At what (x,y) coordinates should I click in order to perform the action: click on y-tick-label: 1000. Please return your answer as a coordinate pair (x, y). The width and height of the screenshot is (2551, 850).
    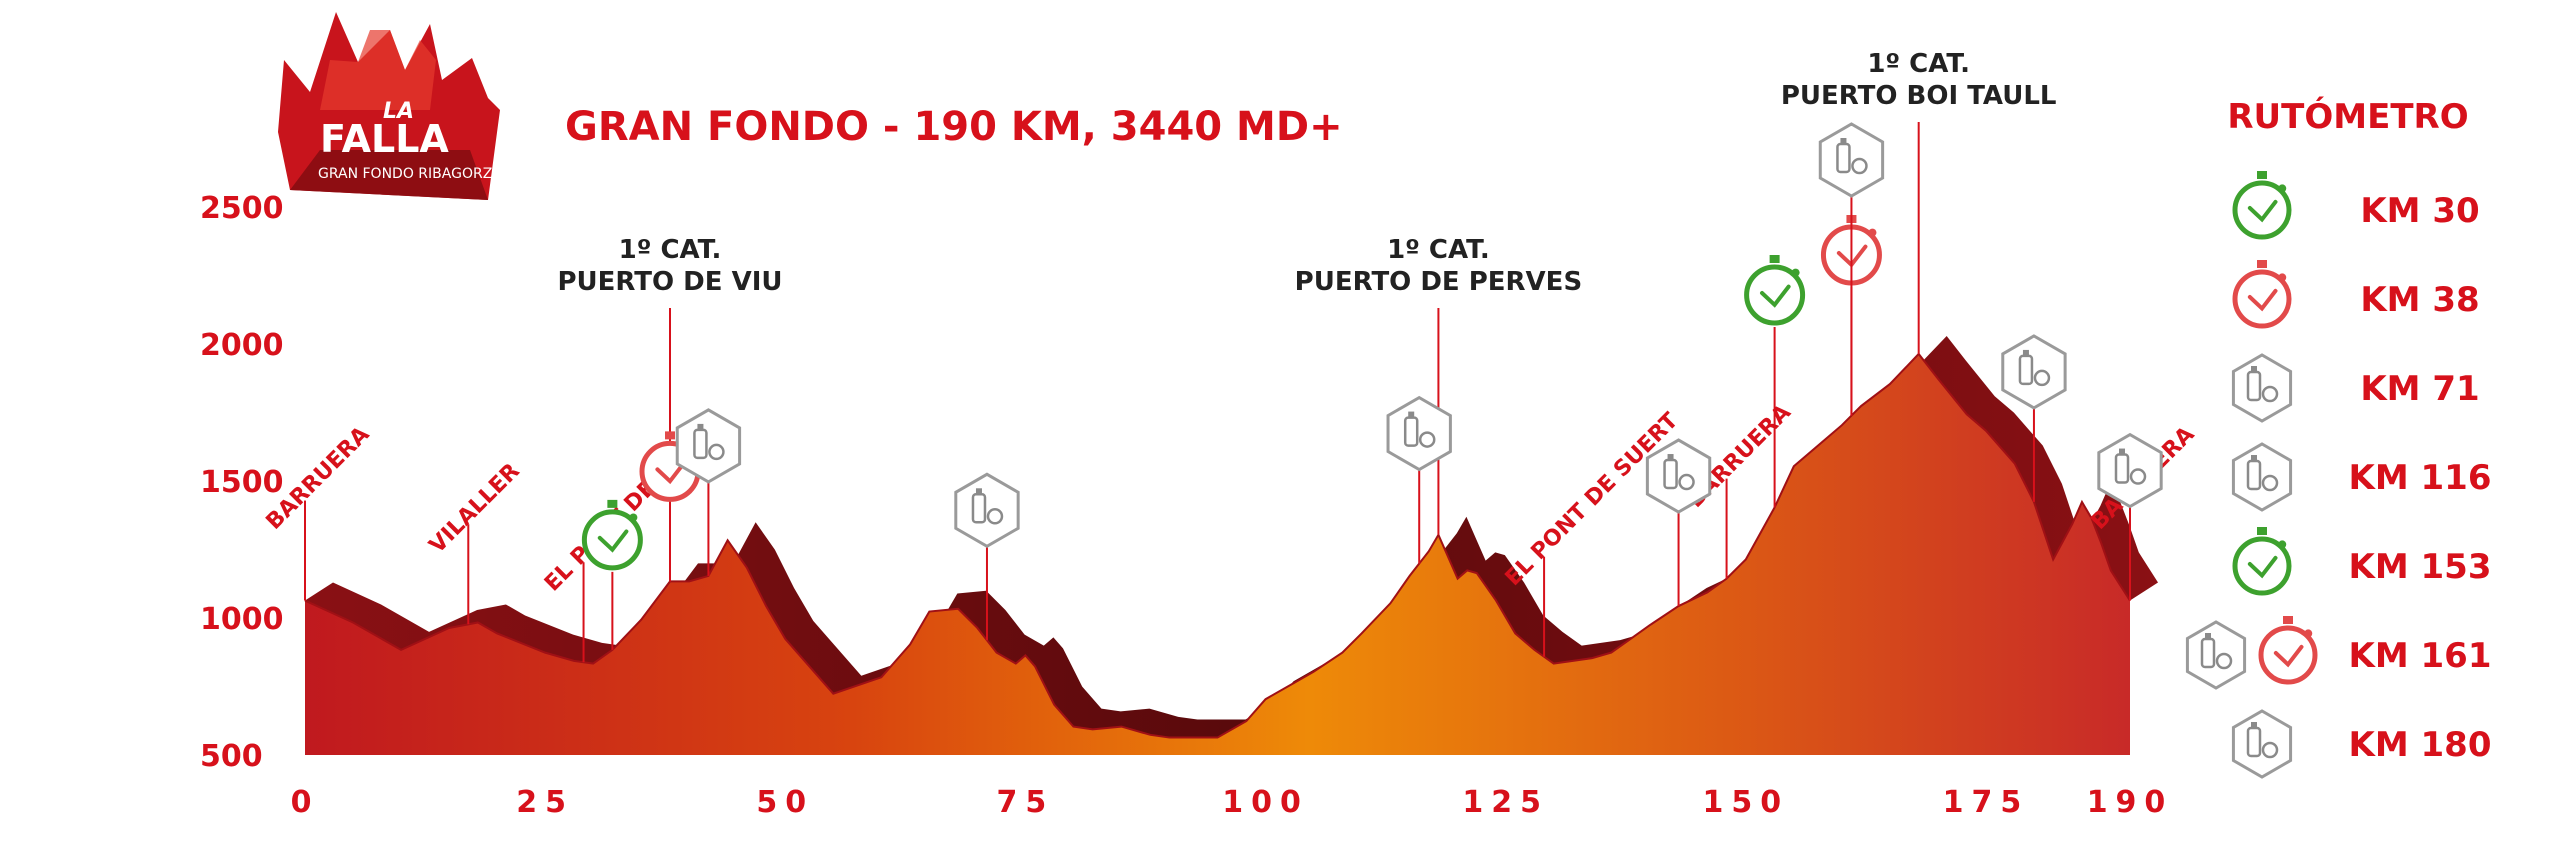
    Looking at the image, I should click on (242, 619).